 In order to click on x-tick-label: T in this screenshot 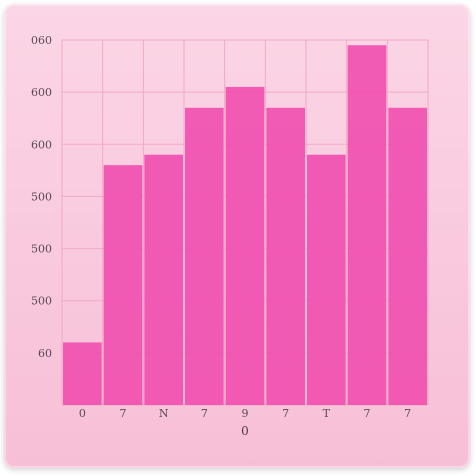, I will do `click(327, 413)`.